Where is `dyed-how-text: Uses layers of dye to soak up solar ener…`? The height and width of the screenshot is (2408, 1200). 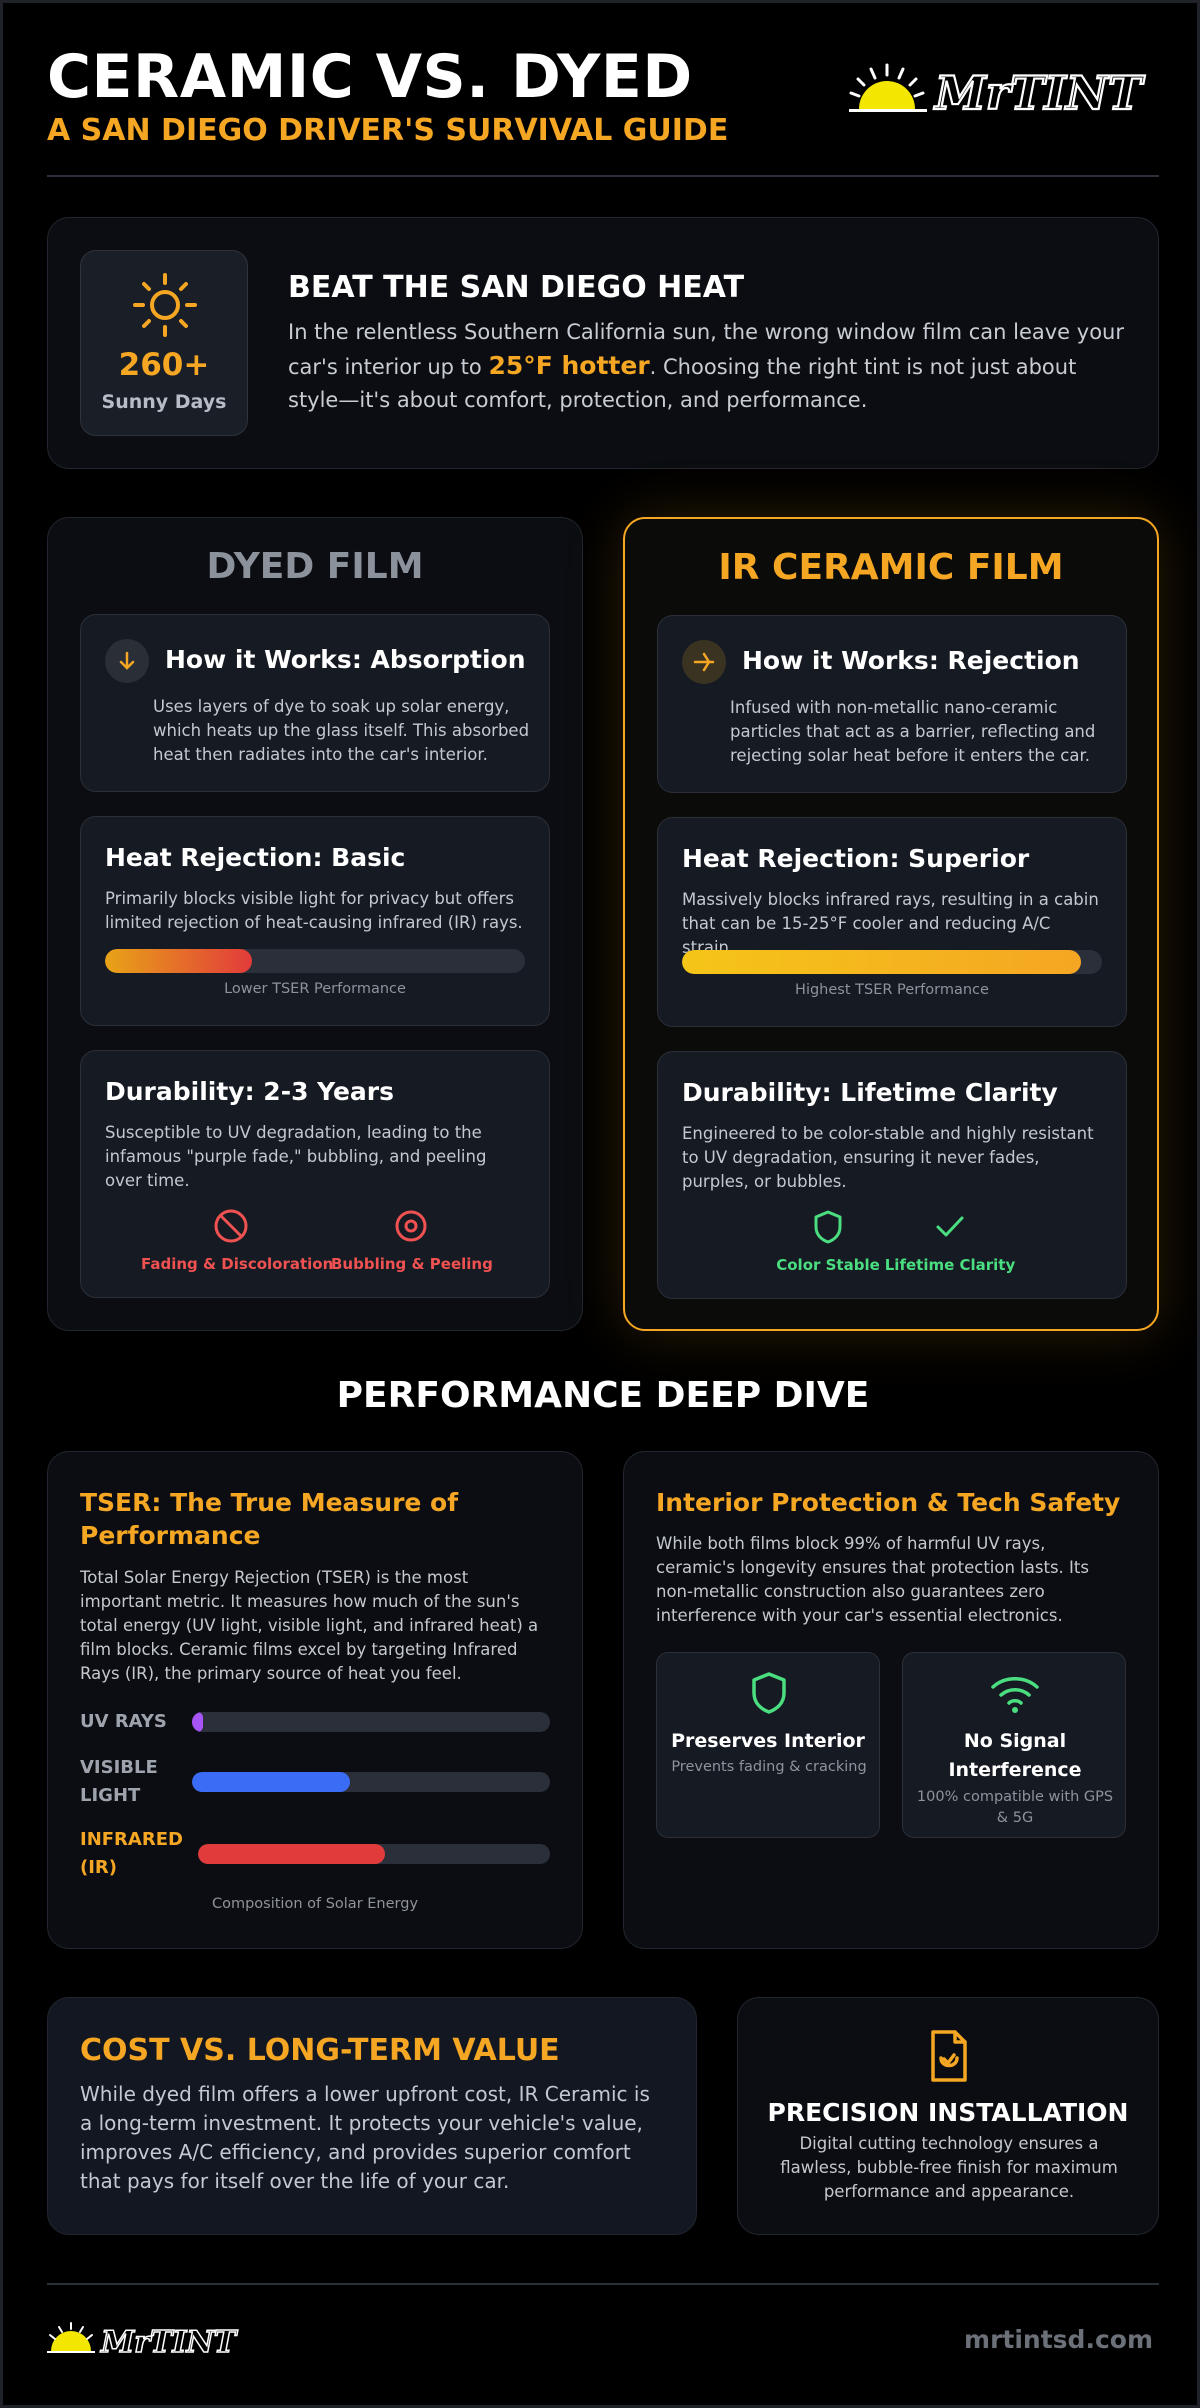
dyed-how-text: Uses layers of dye to soak up solar ener… is located at coordinates (341, 730).